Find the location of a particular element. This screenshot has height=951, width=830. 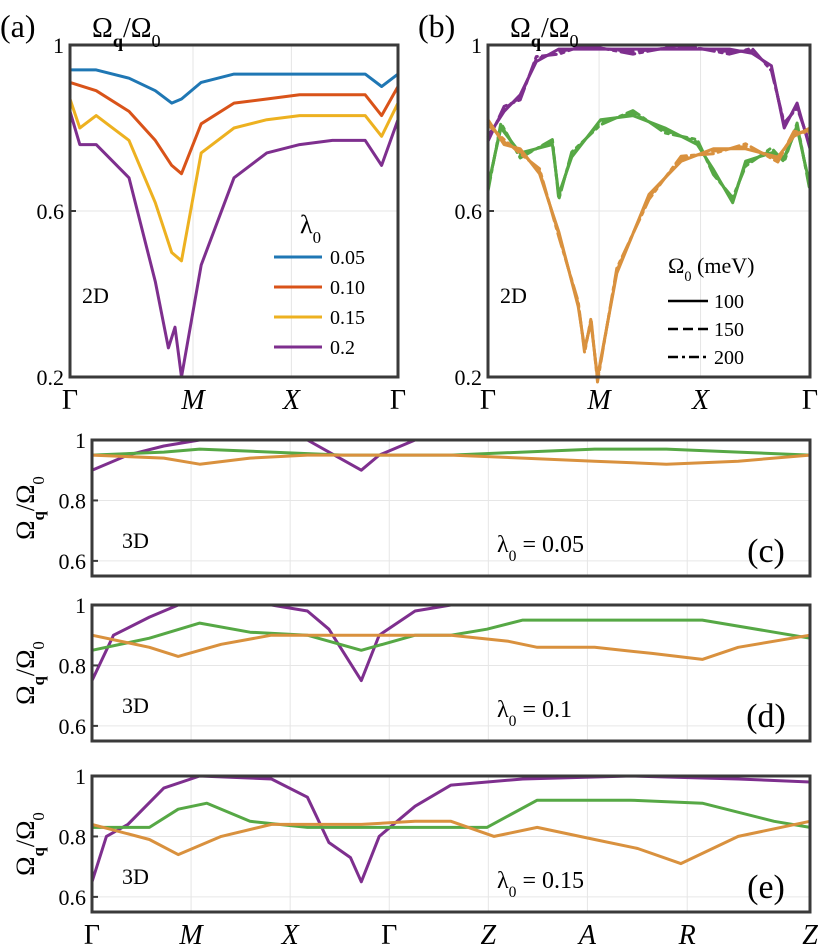

panel-label: (c) is located at coordinates (766, 551).